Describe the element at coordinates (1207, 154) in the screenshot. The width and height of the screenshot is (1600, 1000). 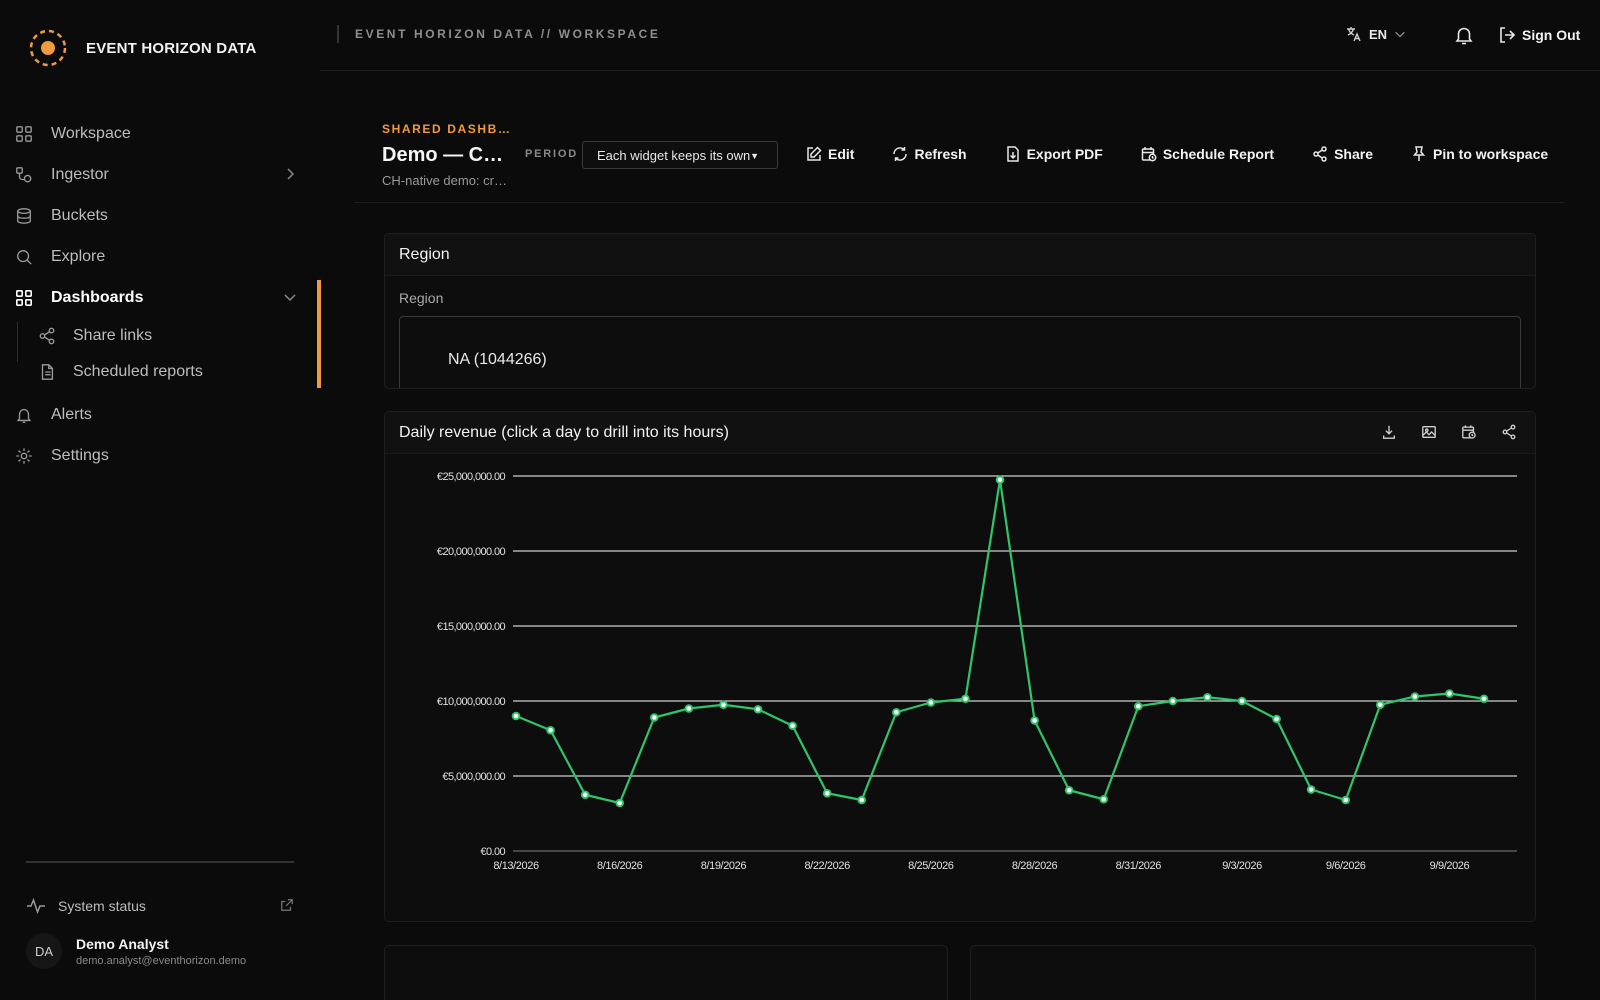
I see `schedule-report-button: Schedule Report` at that location.